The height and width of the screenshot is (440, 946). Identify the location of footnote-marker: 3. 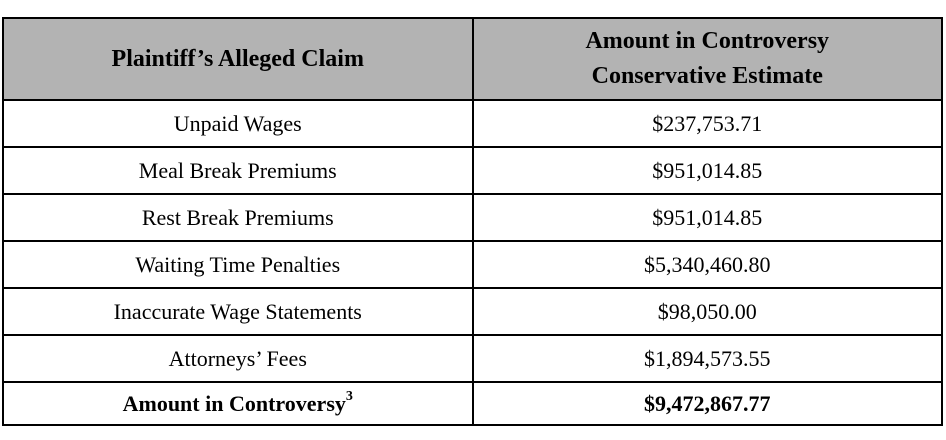
(349, 397).